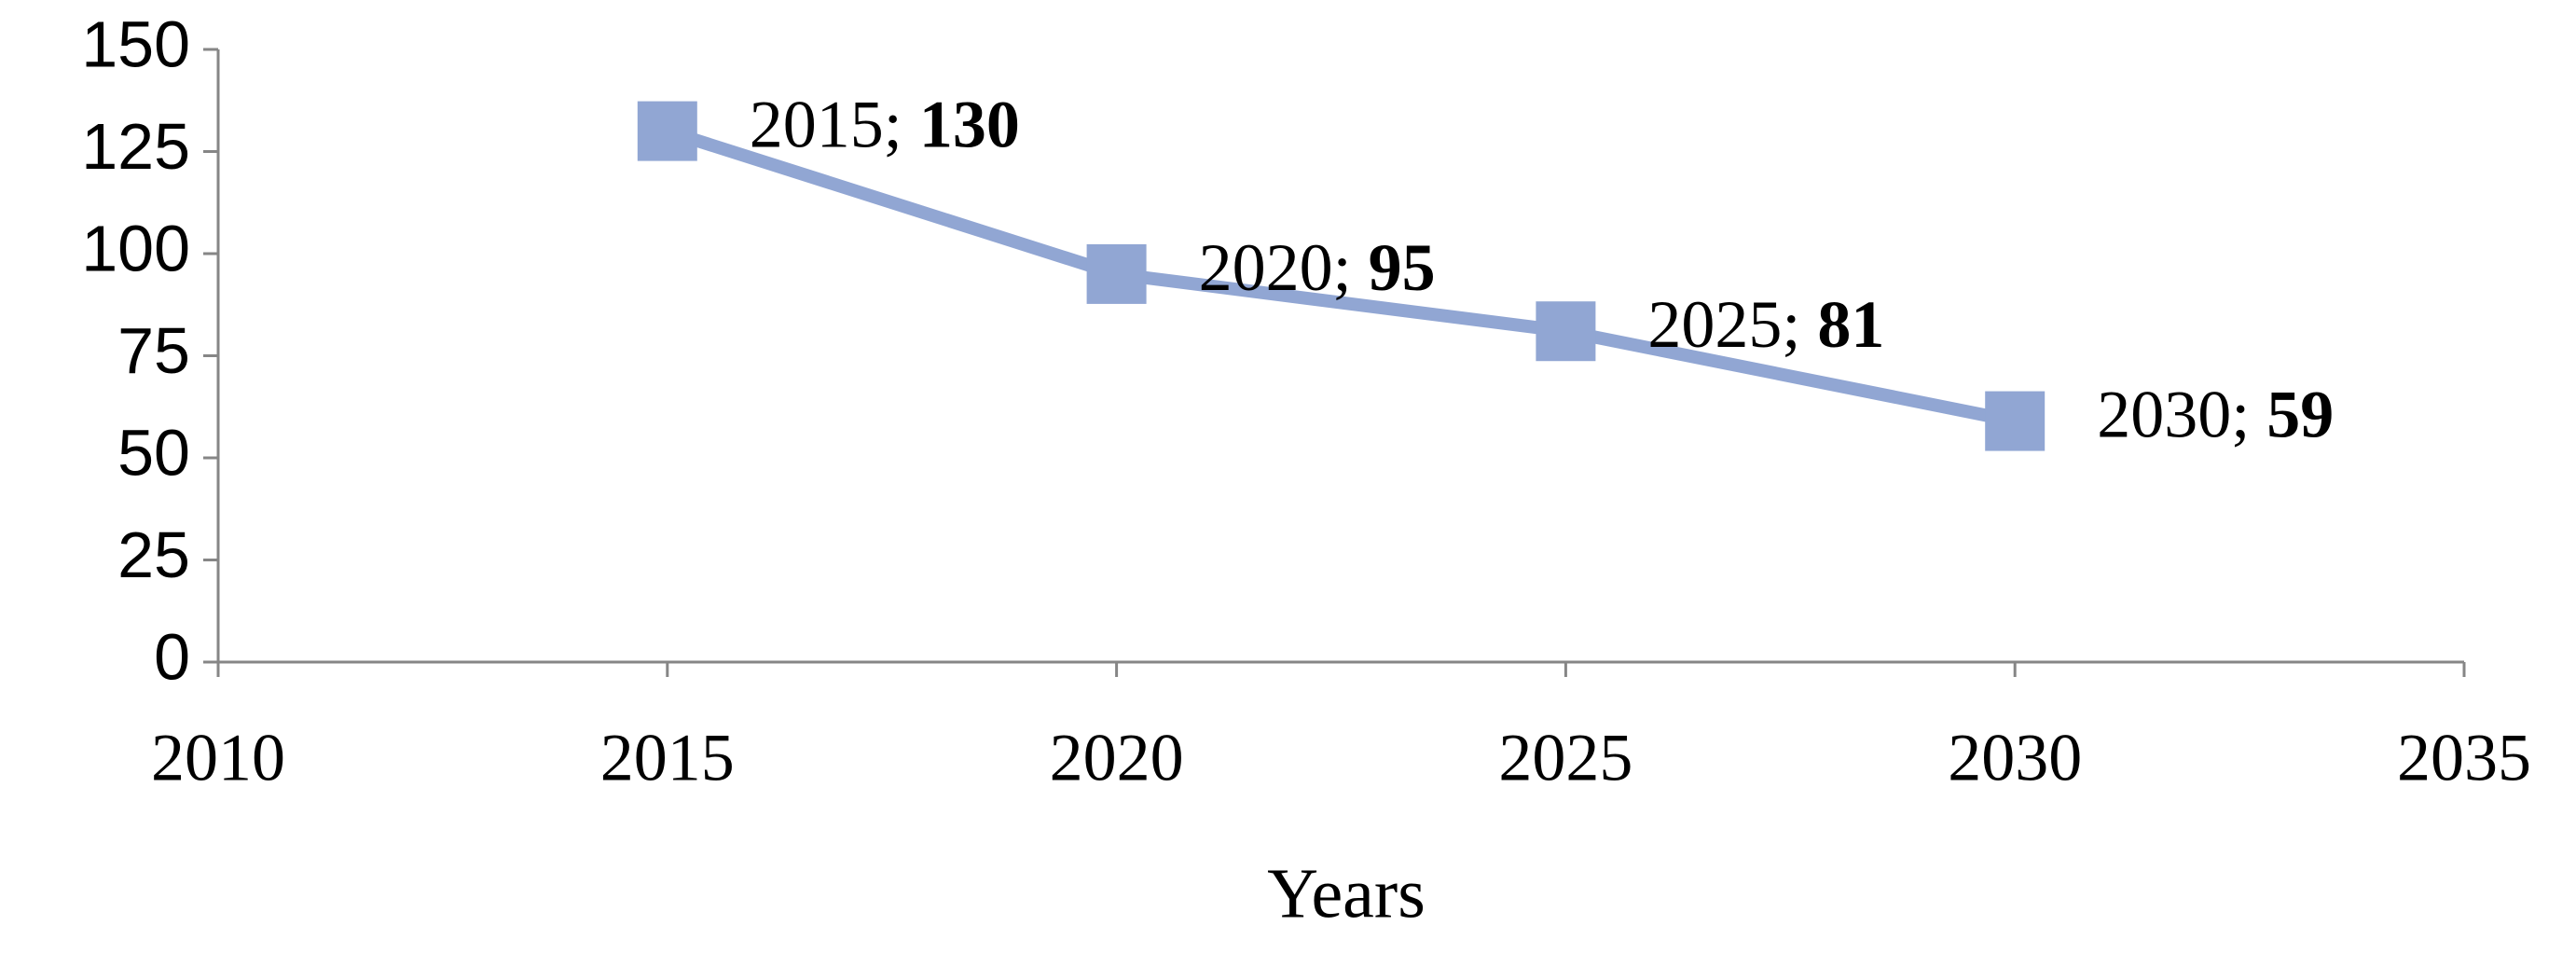  What do you see at coordinates (135, 146) in the screenshot?
I see `y-tick-label: 125` at bounding box center [135, 146].